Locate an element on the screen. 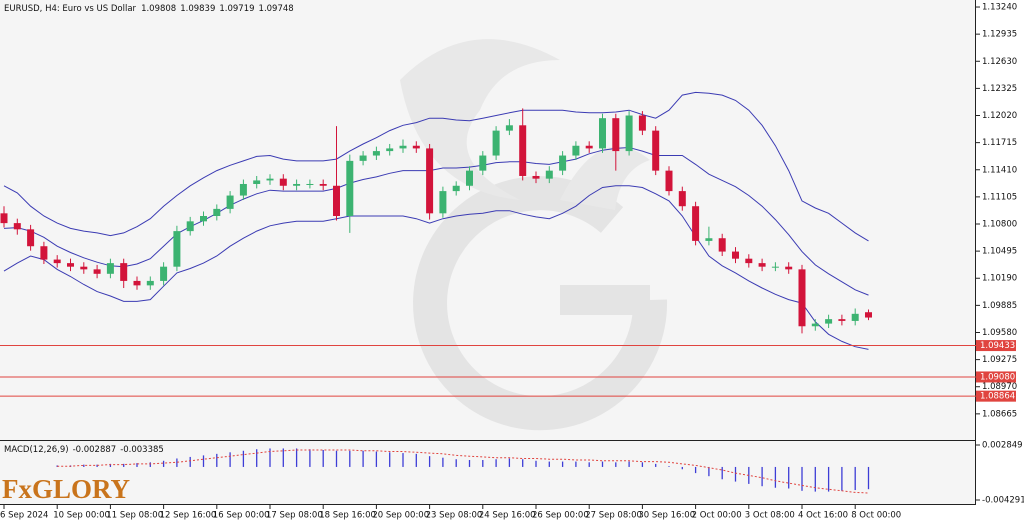 This screenshot has width=1024, height=524. x-tick-label: 17 Sep 08:00 is located at coordinates (294, 516).